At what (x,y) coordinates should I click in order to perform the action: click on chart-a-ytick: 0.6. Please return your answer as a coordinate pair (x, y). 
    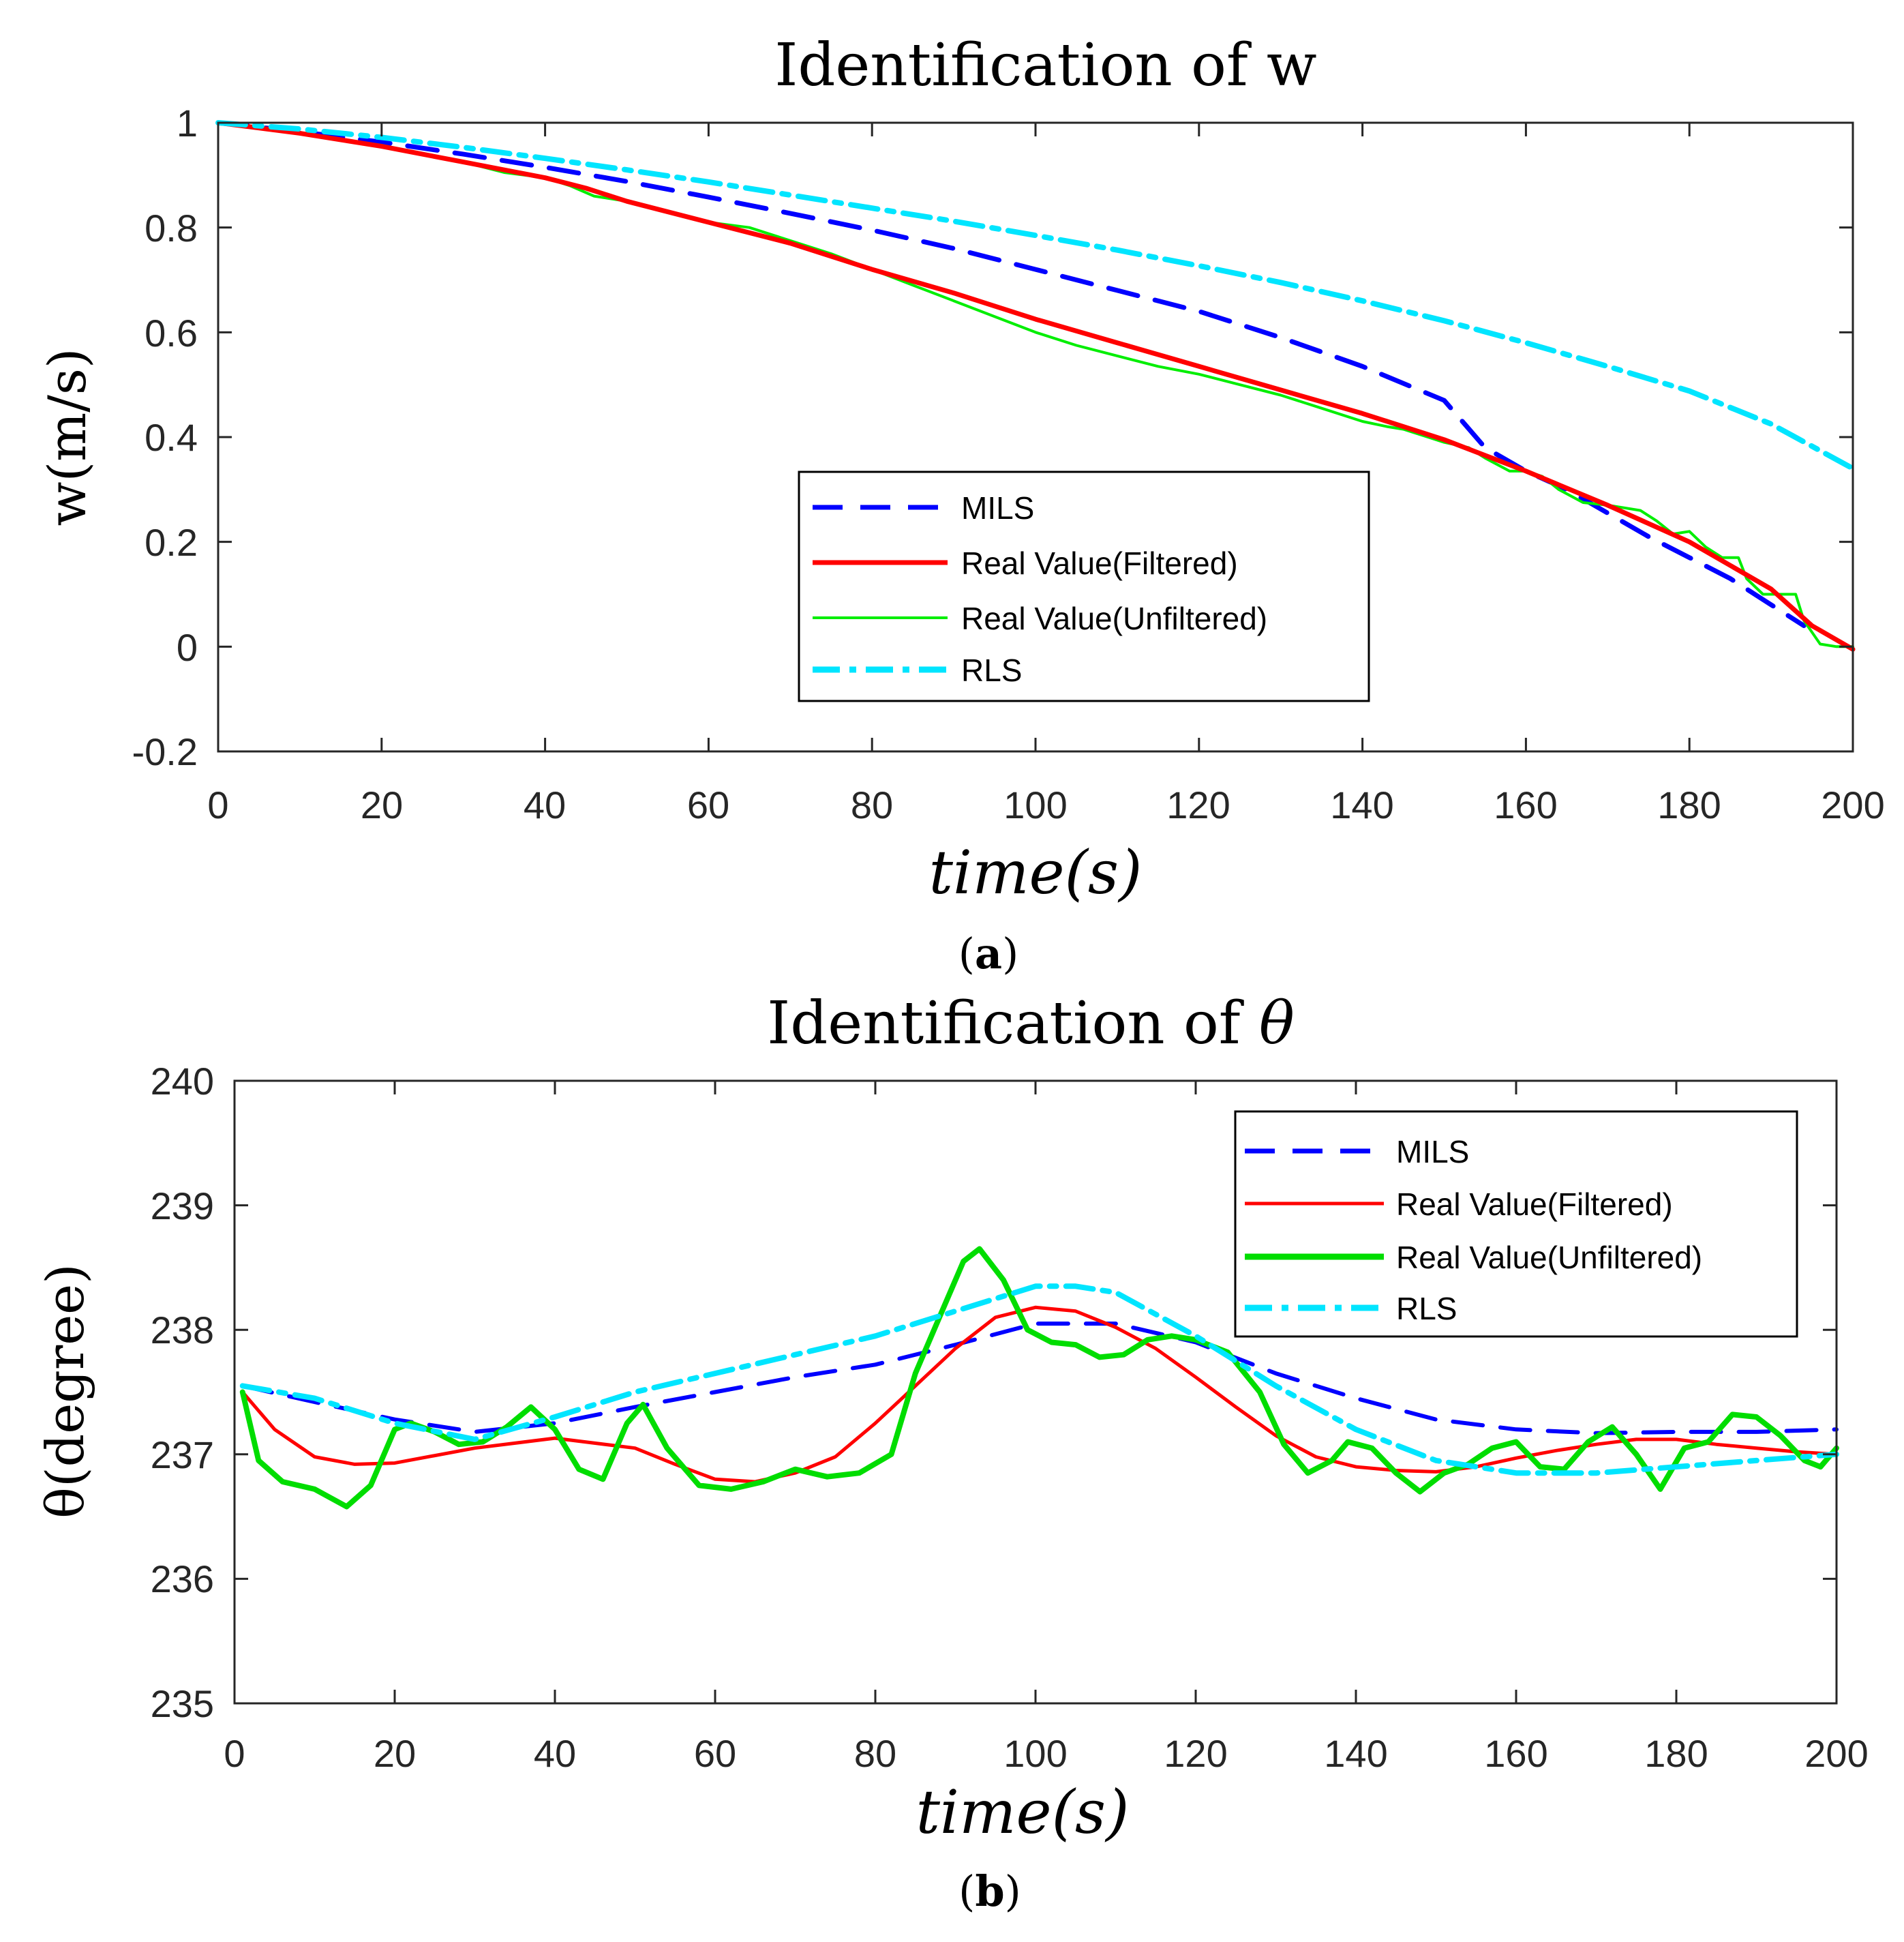
    Looking at the image, I should click on (171, 333).